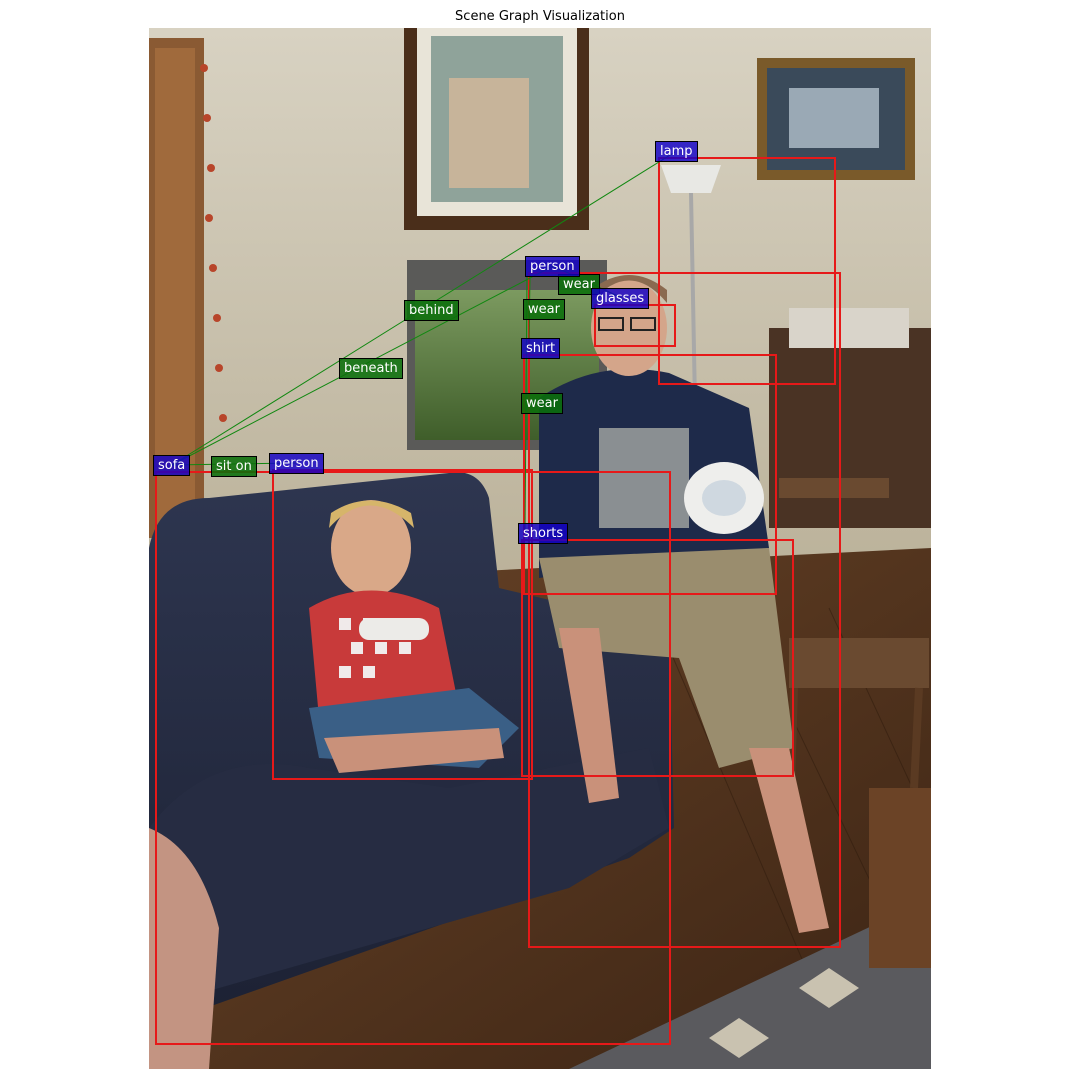  Describe the element at coordinates (542, 403) in the screenshot. I see `relation-label-wear-shorts: wear` at that location.